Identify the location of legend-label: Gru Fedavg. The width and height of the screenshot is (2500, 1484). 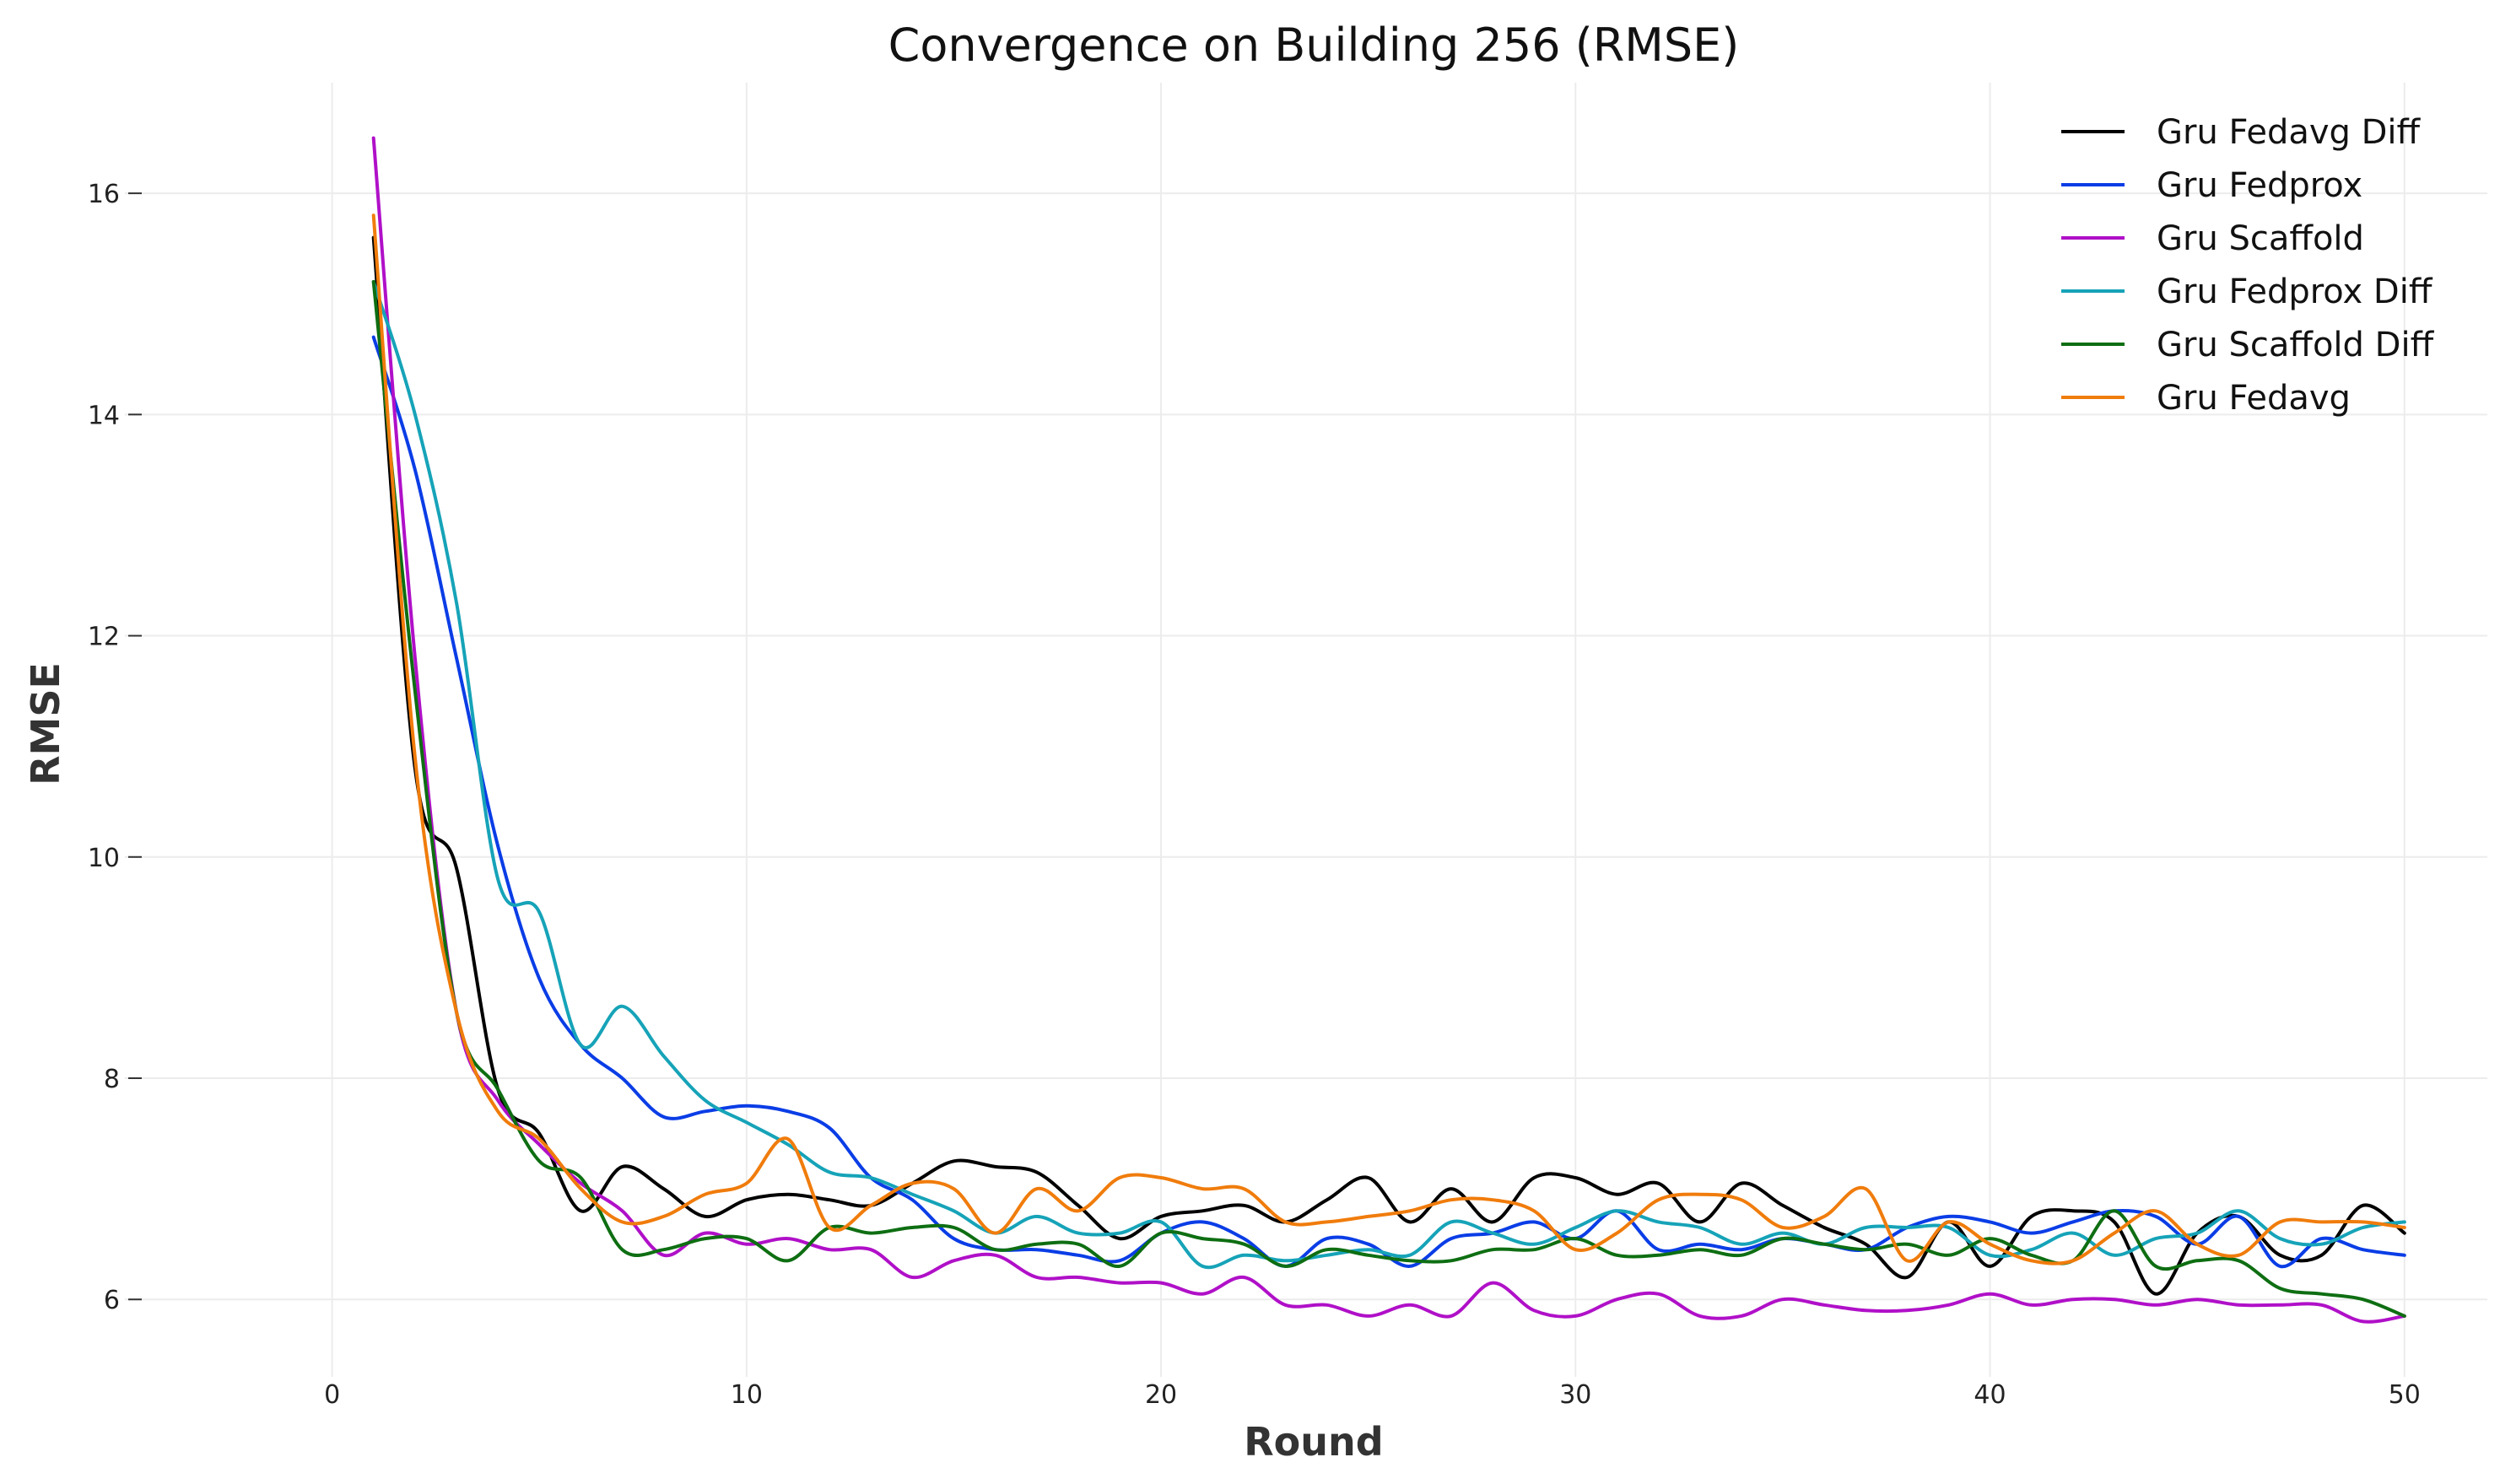
(2254, 398).